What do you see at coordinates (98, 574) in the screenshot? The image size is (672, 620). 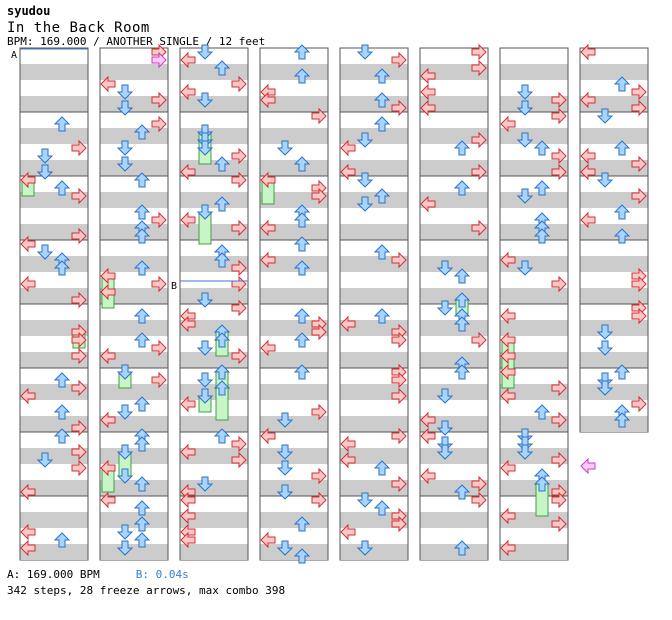 I see `bpm-legend: A: 169.000 BPM B: 0.04s` at bounding box center [98, 574].